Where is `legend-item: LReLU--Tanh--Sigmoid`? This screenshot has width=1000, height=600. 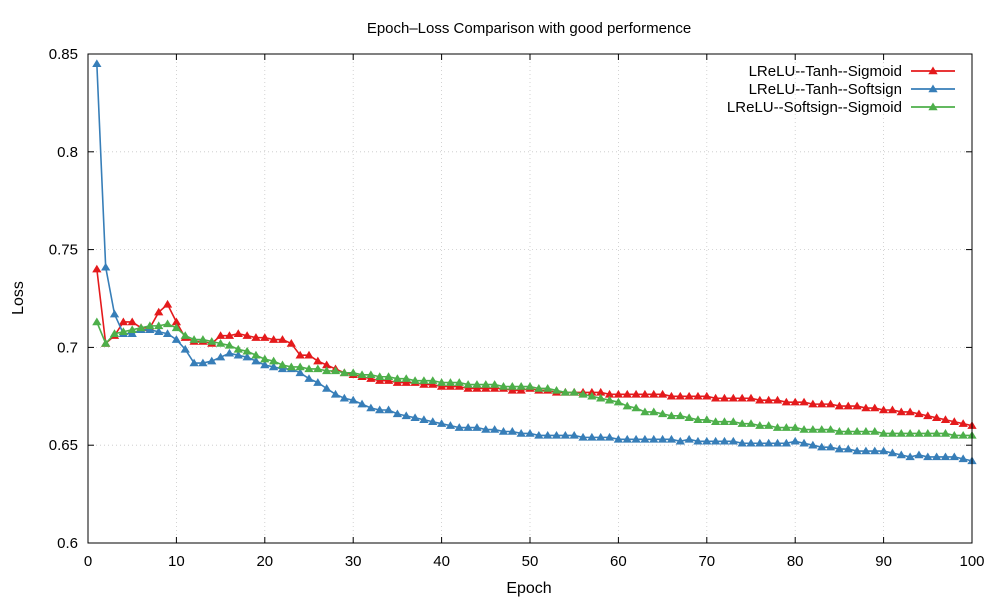 legend-item: LReLU--Tanh--Sigmoid is located at coordinates (852, 71).